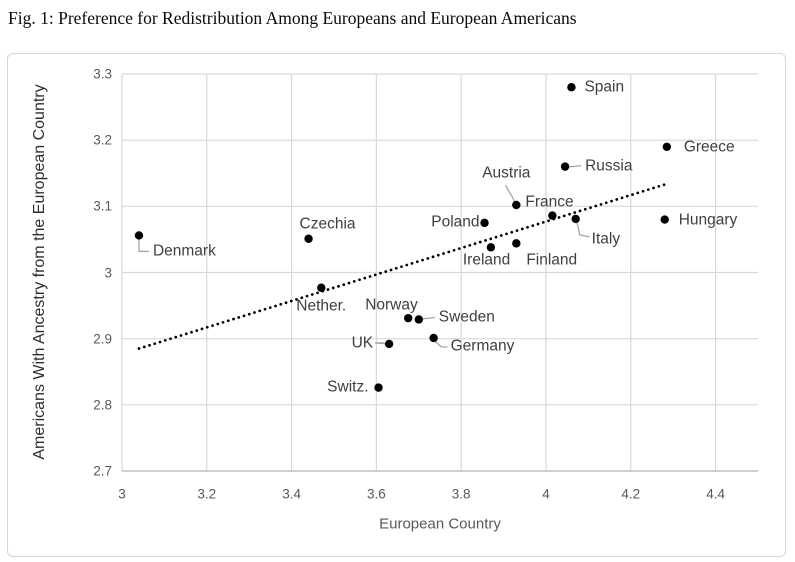 The width and height of the screenshot is (795, 562). What do you see at coordinates (102, 206) in the screenshot?
I see `y-tick-label-3.1: 3.1` at bounding box center [102, 206].